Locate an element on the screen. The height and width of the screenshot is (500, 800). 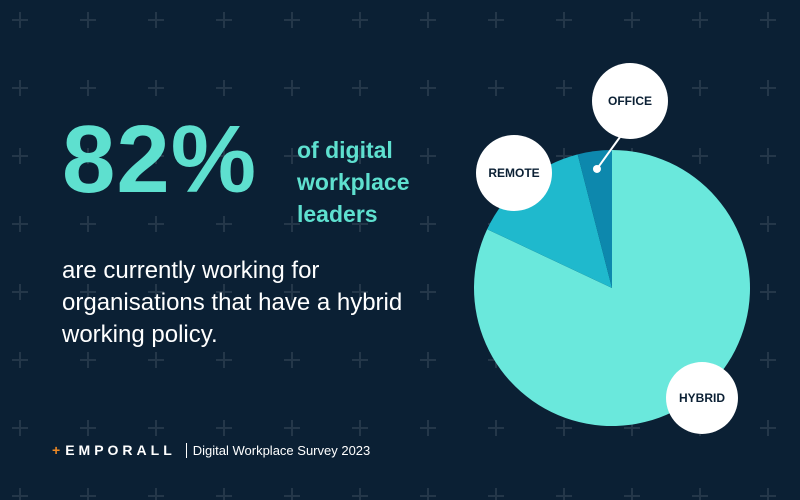
label-remote-text: REMOTE is located at coordinates (513, 173).